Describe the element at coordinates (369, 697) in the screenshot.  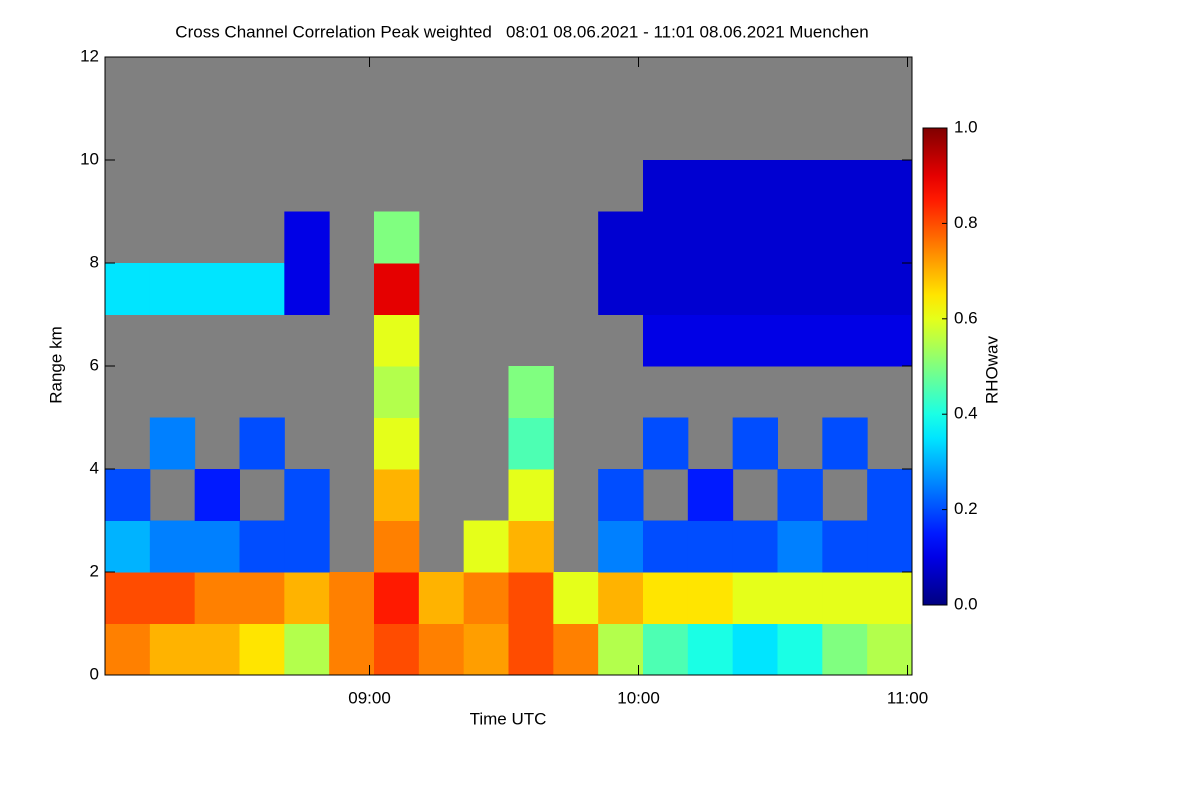
I see `x-tick-label: 09:00` at that location.